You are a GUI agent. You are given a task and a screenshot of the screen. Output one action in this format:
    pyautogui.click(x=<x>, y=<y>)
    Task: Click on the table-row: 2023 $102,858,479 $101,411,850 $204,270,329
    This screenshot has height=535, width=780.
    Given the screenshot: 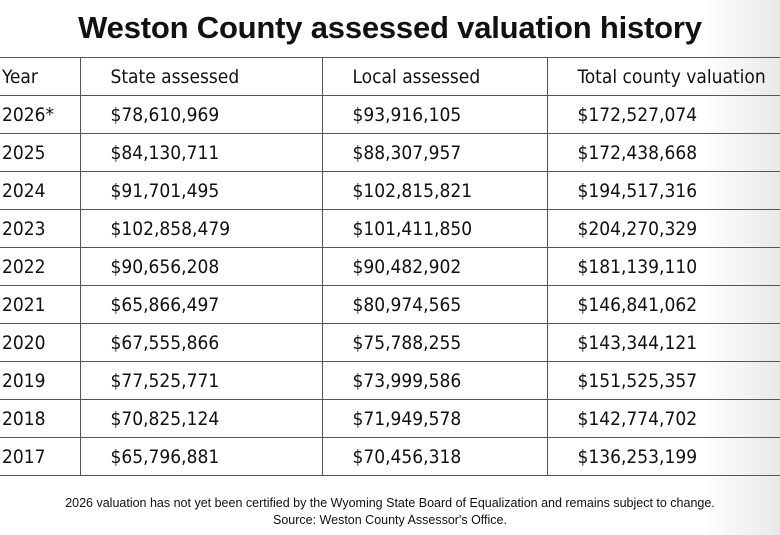 What is the action you would take?
    pyautogui.click(x=390, y=228)
    